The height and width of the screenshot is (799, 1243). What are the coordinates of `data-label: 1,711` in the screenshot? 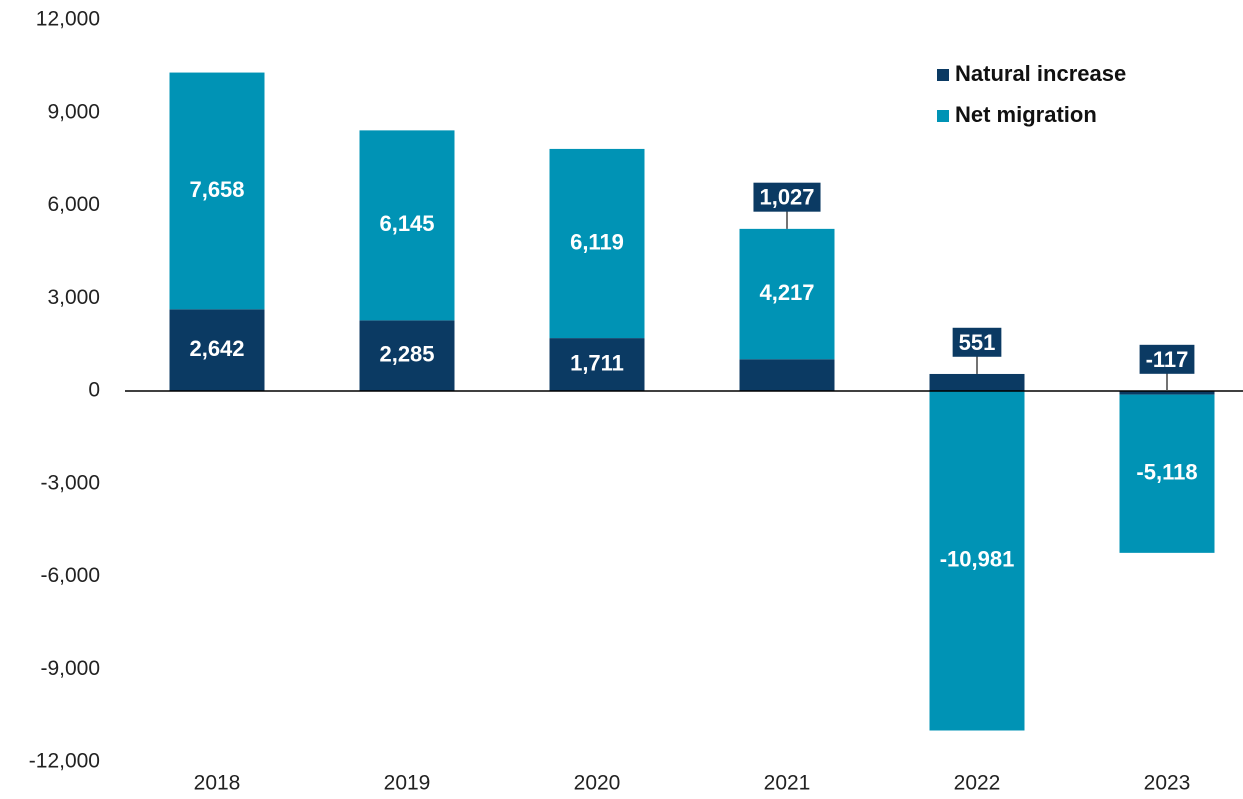 It's located at (597, 362).